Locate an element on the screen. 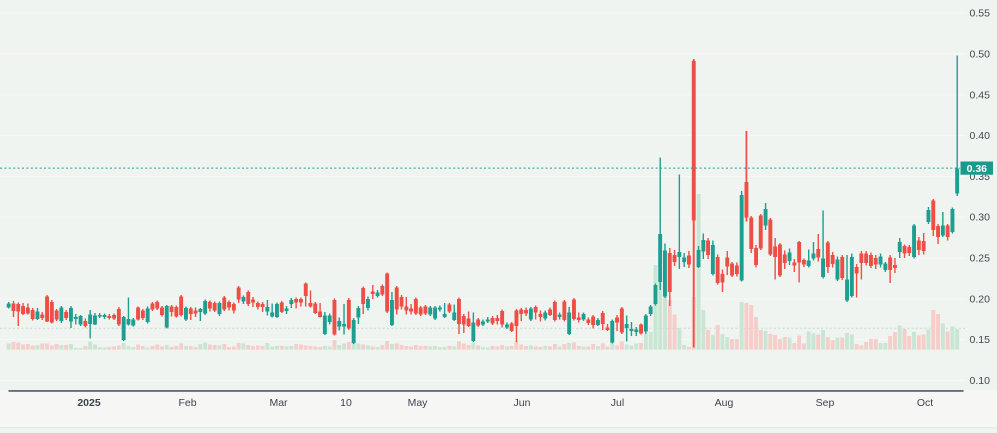 This screenshot has width=997, height=433. svg-text: Jul is located at coordinates (617, 403).